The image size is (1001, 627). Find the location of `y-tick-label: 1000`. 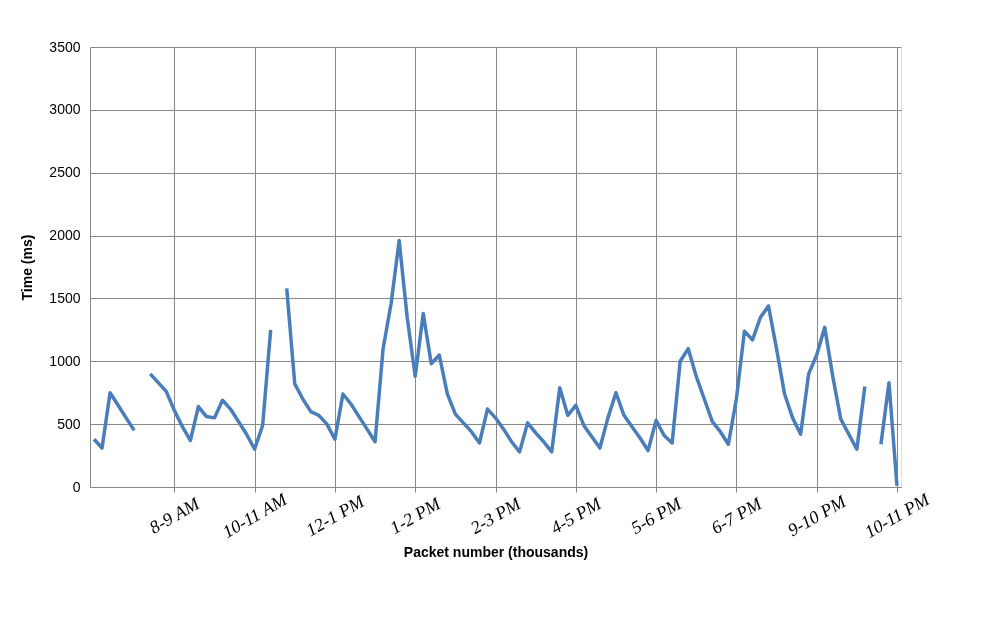

y-tick-label: 1000 is located at coordinates (65, 360).